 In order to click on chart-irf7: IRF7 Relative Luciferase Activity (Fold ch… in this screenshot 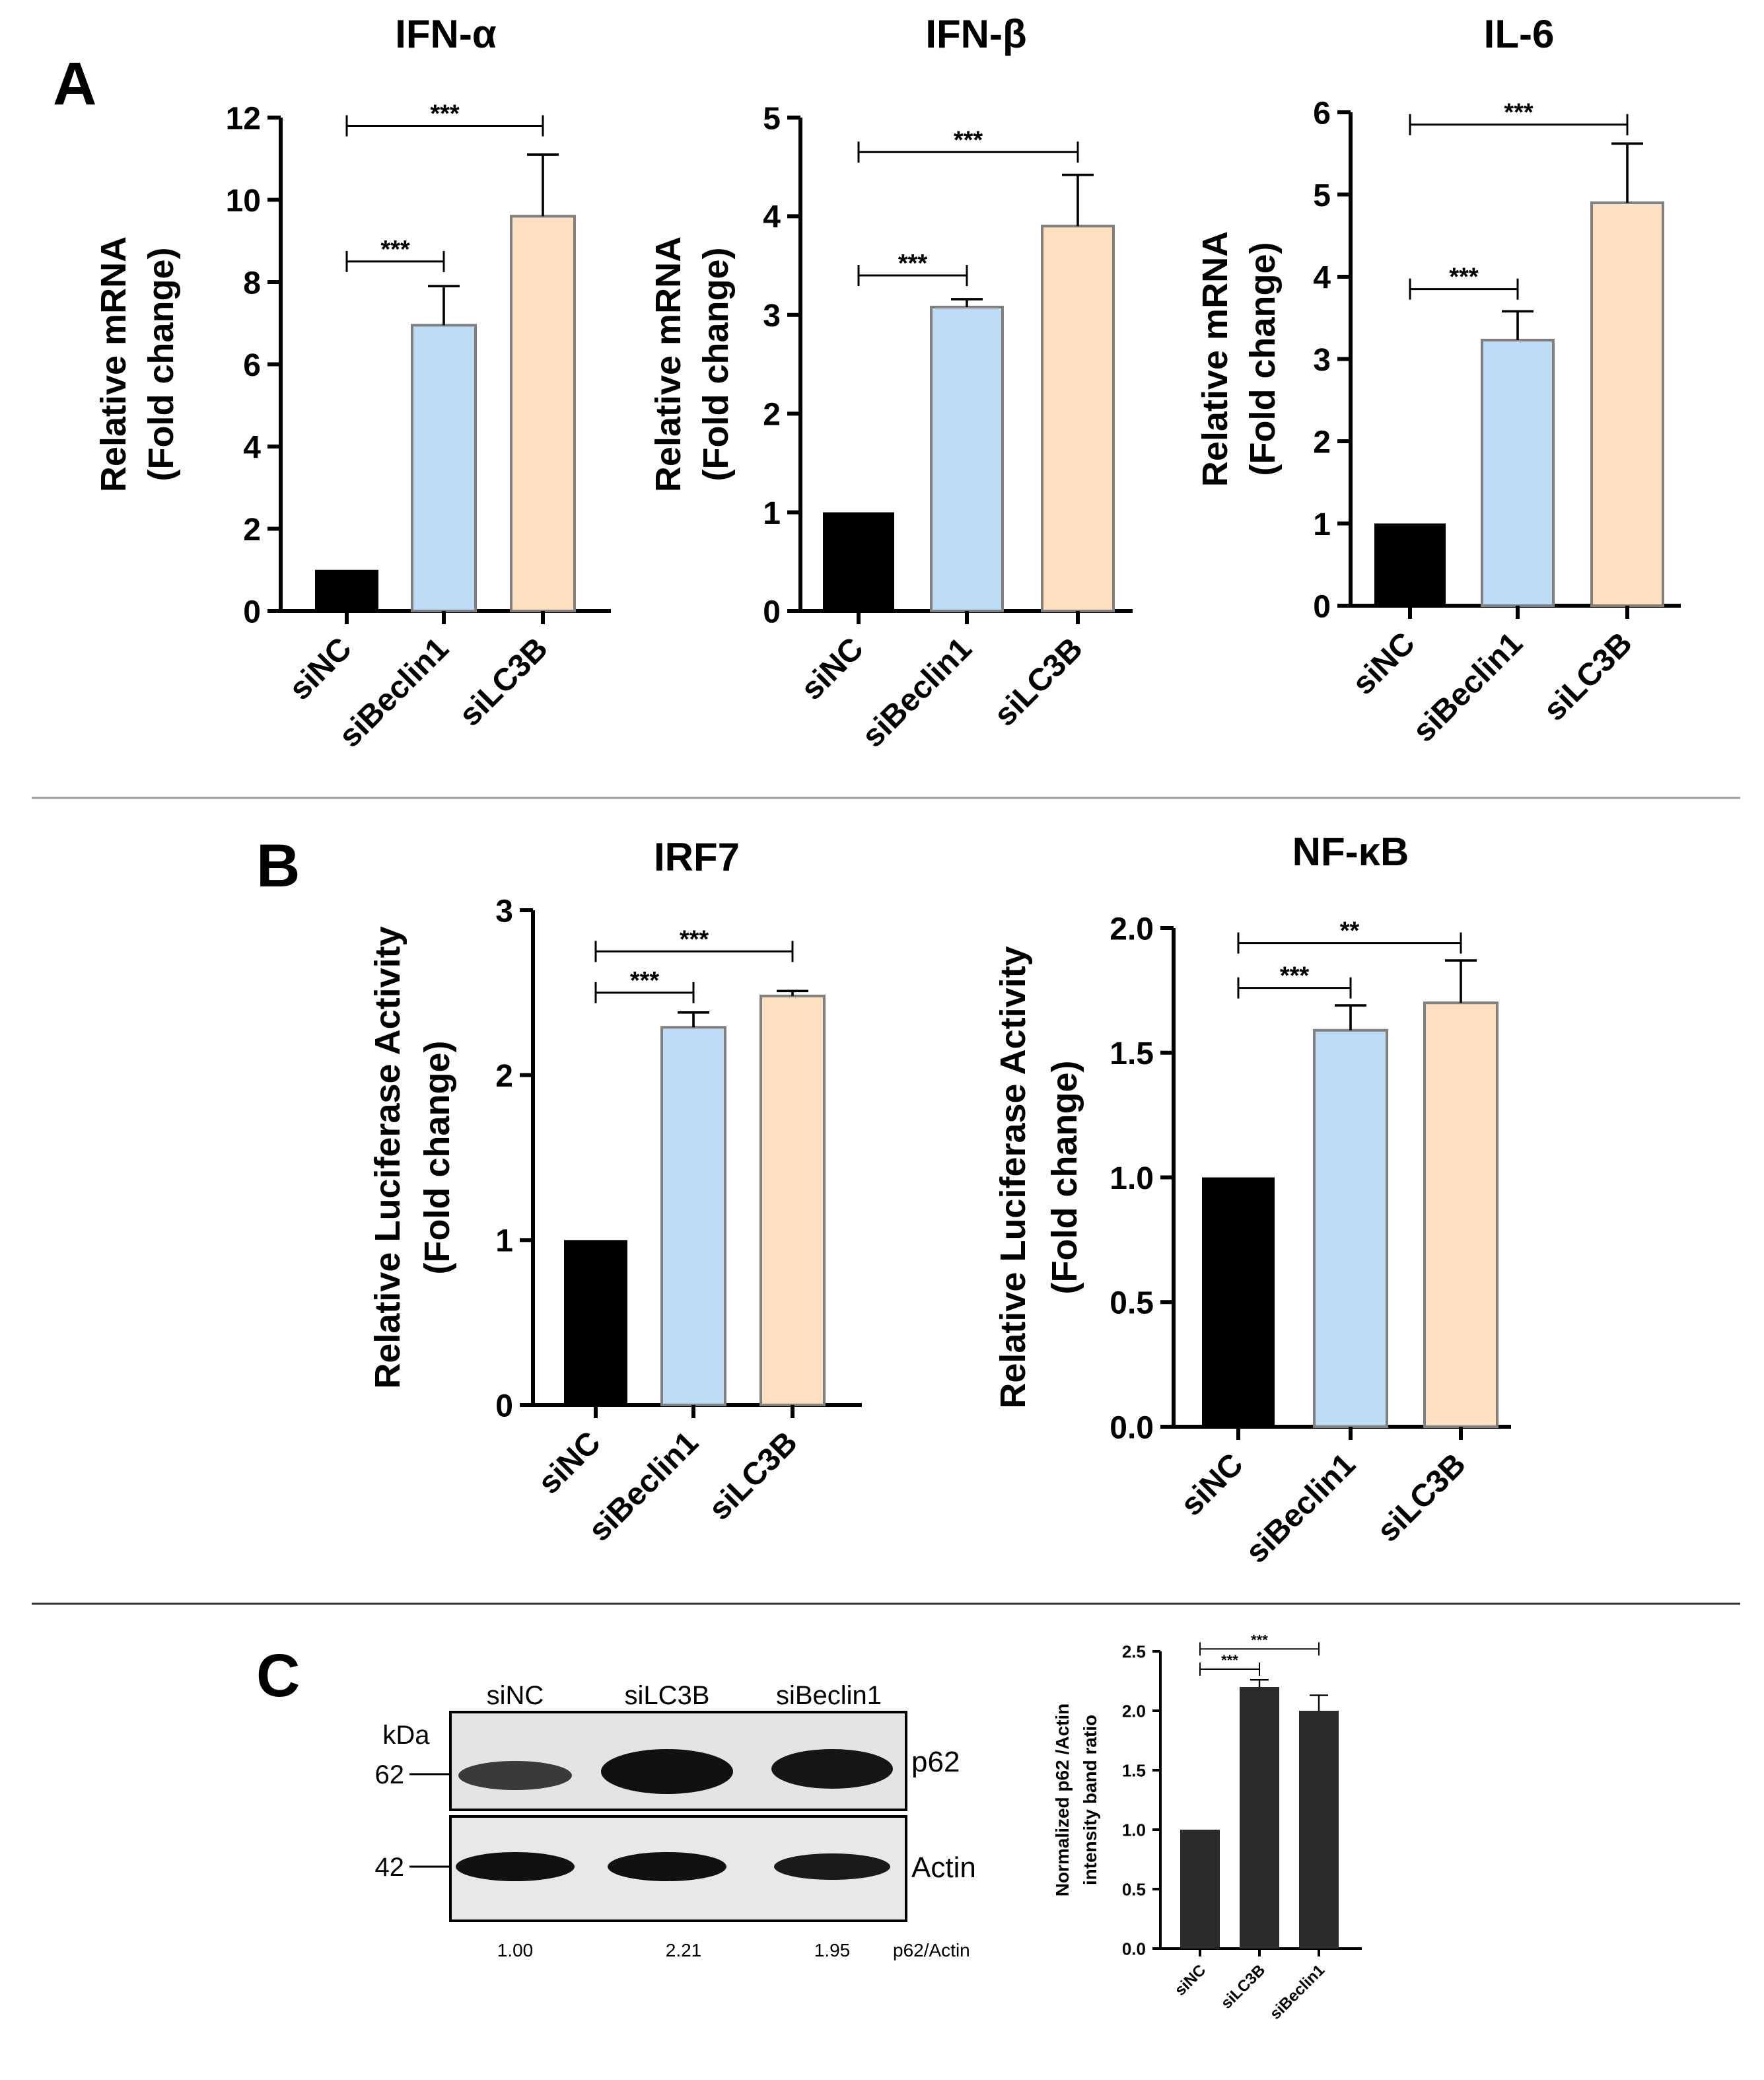, I will do `click(615, 1192)`.